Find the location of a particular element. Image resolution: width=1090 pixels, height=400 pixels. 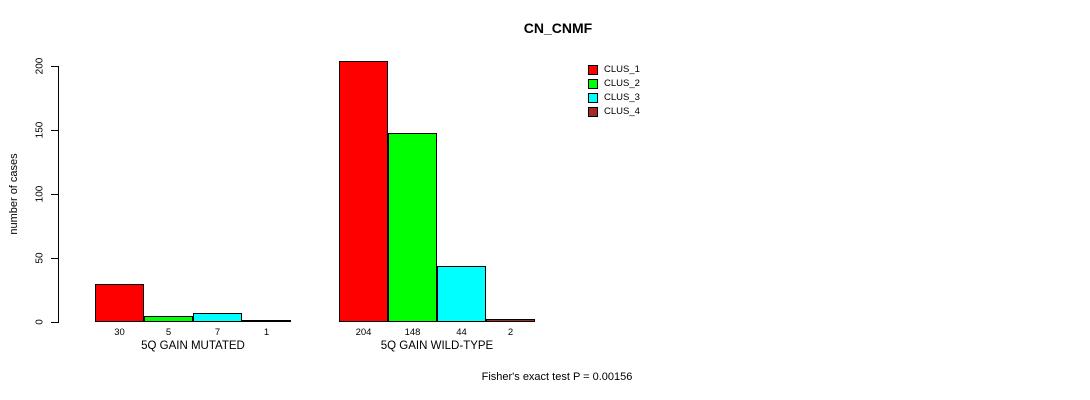

fisher-test-annotation: Fisher's exact test P = 0.00156 is located at coordinates (557, 377).